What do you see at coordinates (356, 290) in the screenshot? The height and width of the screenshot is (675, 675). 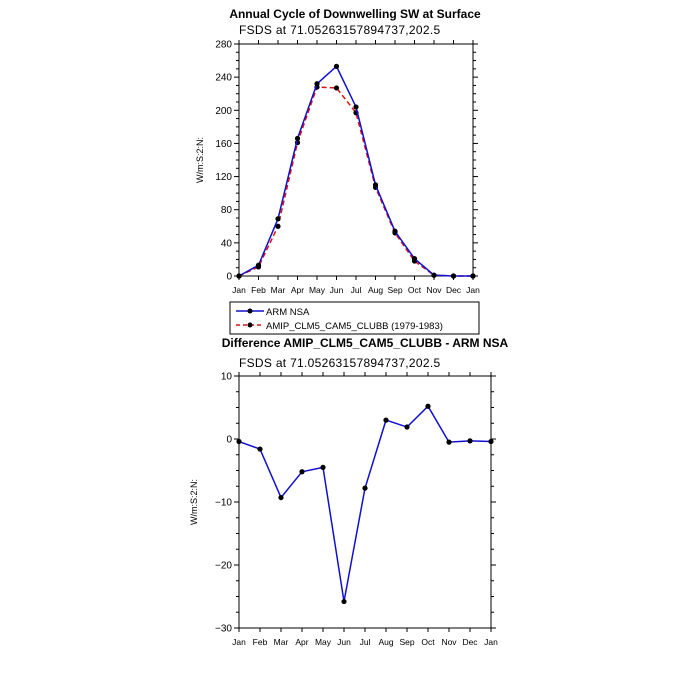 I see `top-xtick-label: Jul` at bounding box center [356, 290].